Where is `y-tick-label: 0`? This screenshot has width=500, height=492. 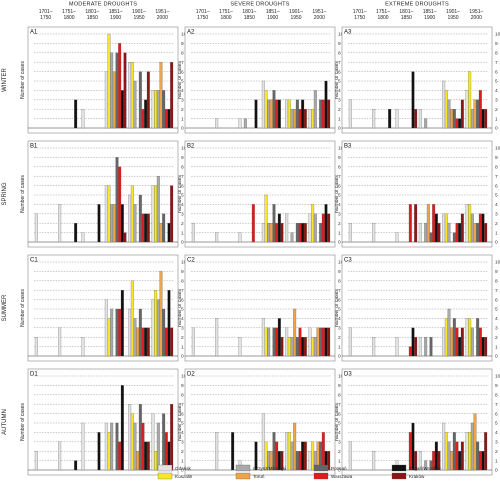
y-tick-label: 0 is located at coordinates (339, 357).